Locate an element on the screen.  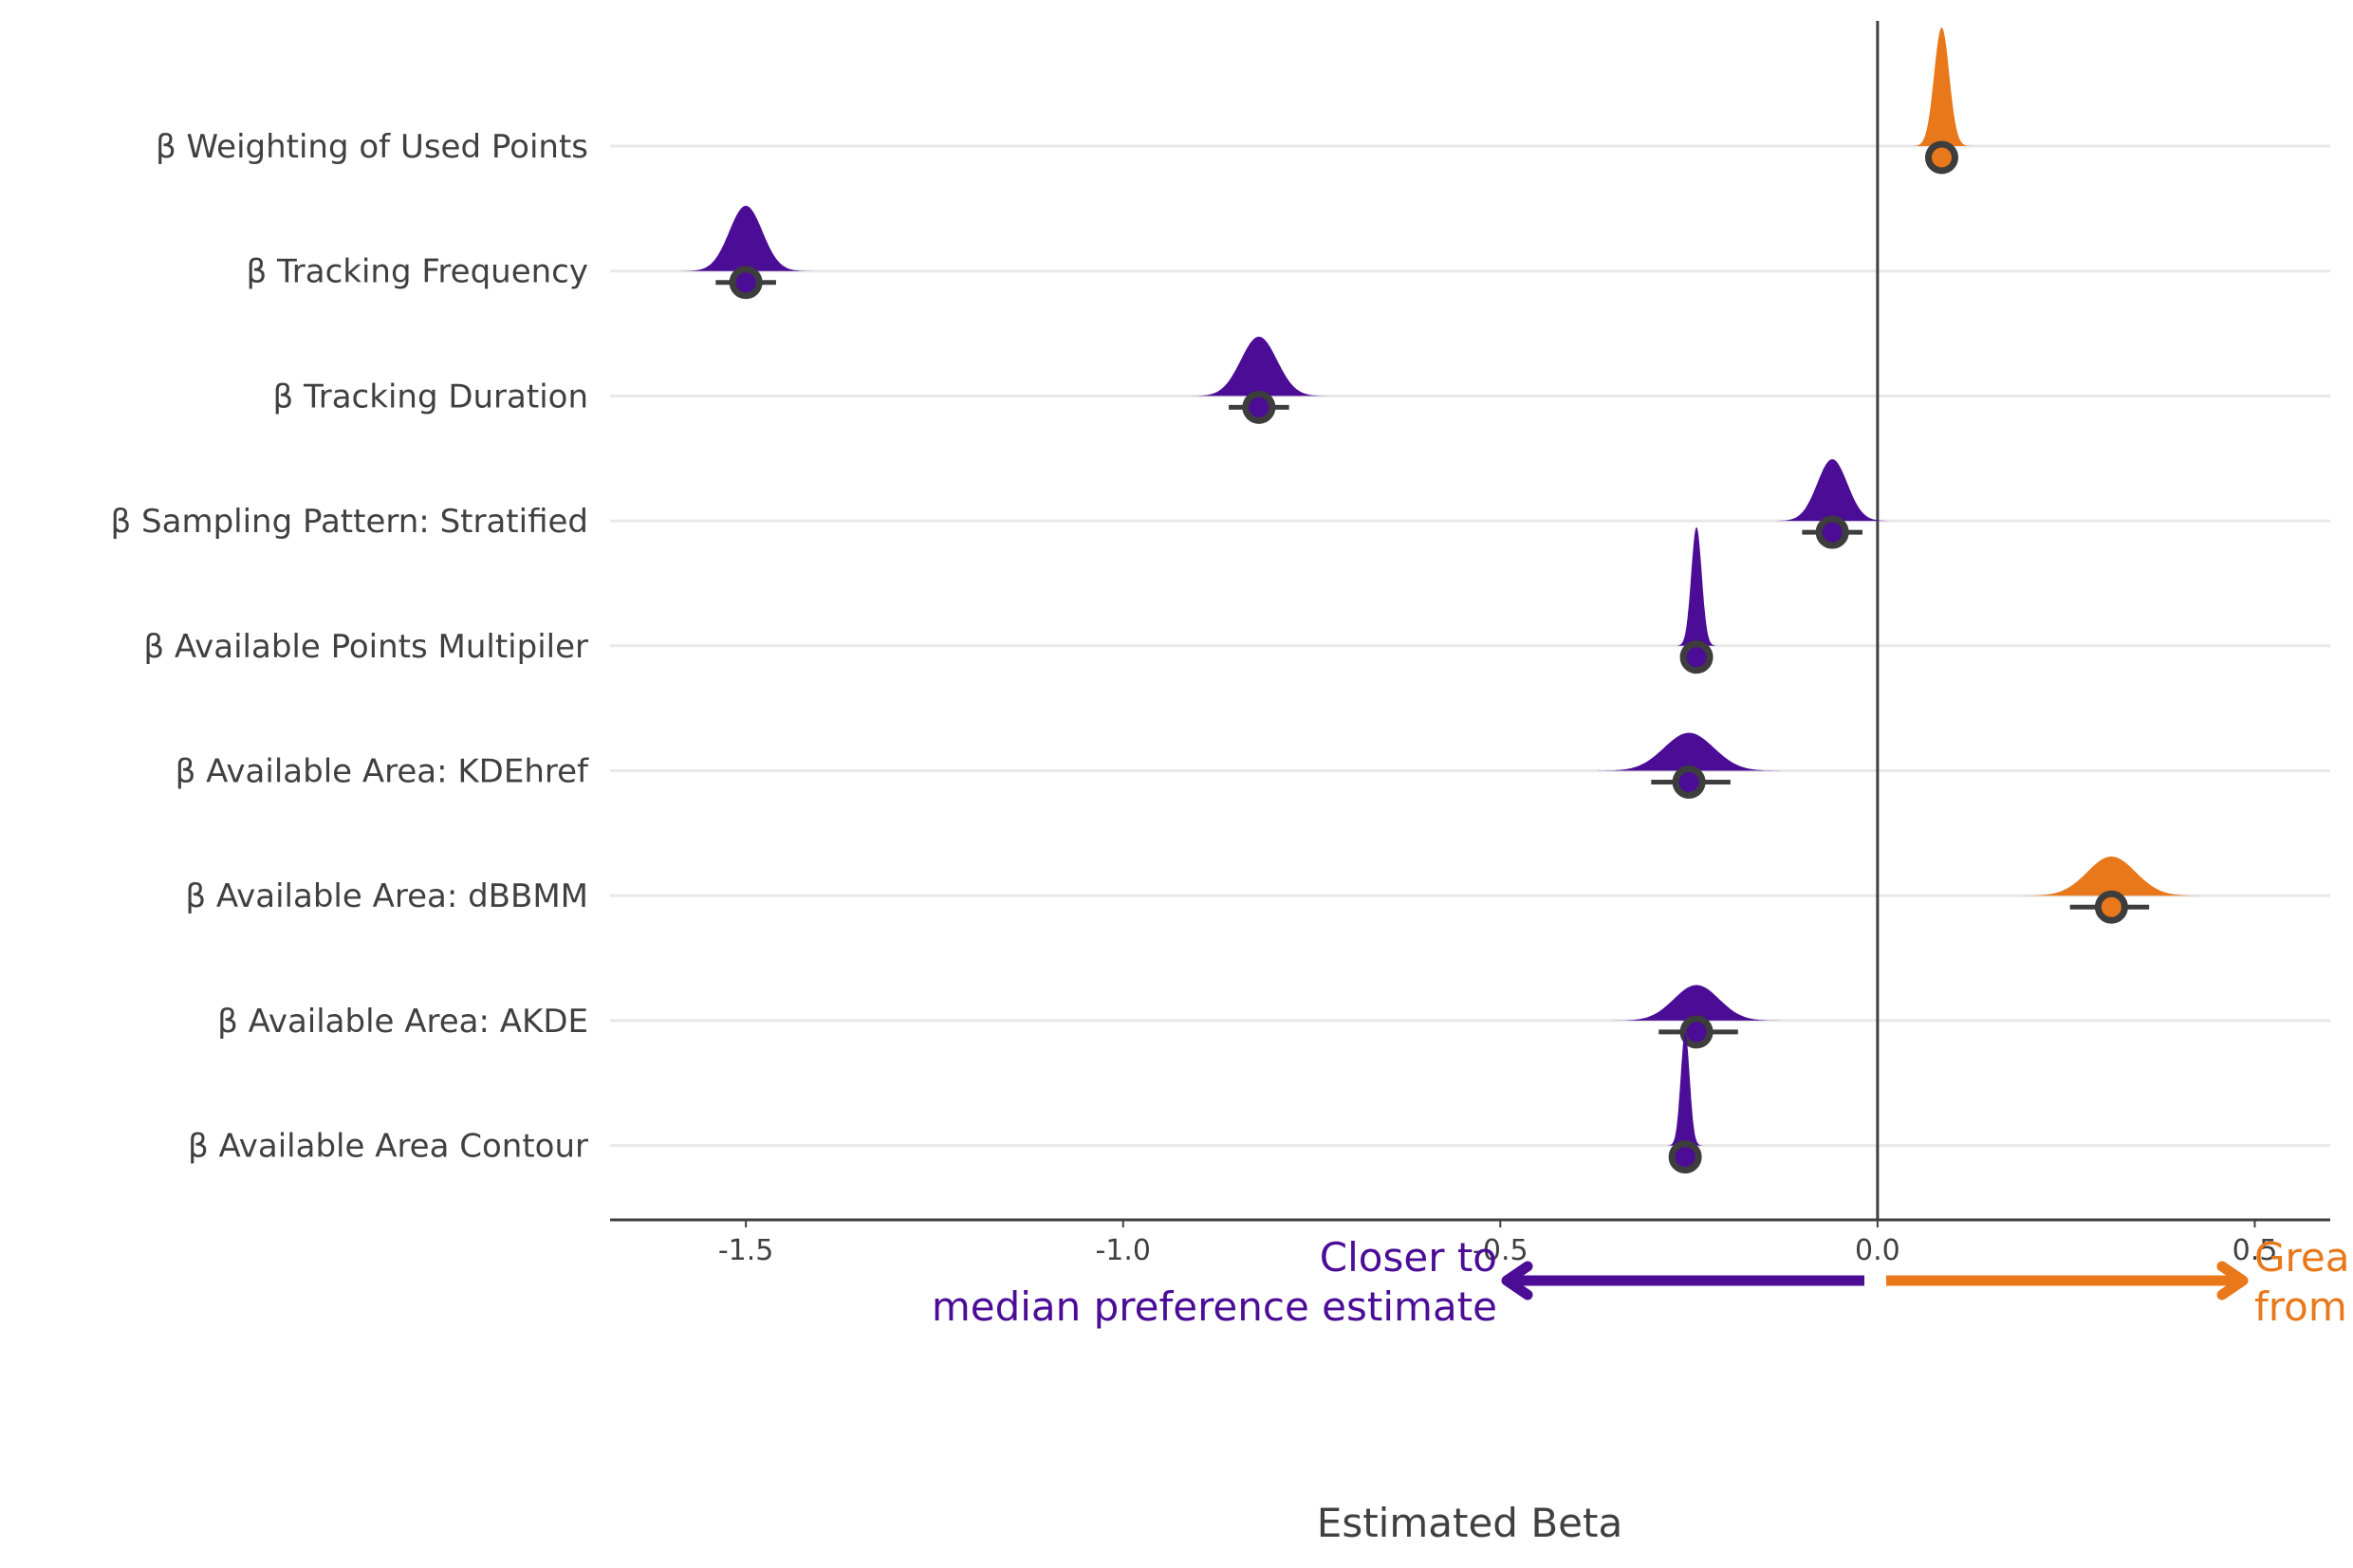
left-annotation-line2: median preference estimate is located at coordinates (1214, 1307).